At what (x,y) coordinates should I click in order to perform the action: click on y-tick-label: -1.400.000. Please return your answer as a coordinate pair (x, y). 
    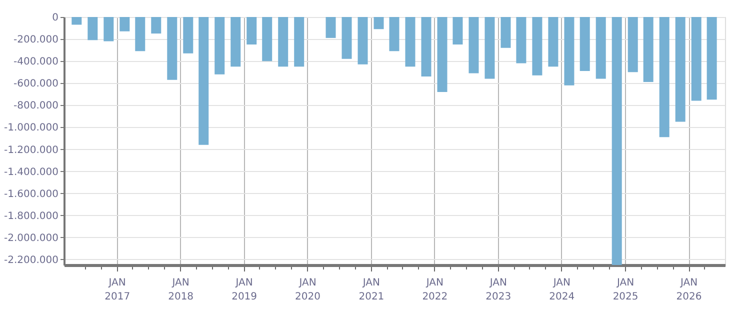
    Looking at the image, I should click on (31, 172).